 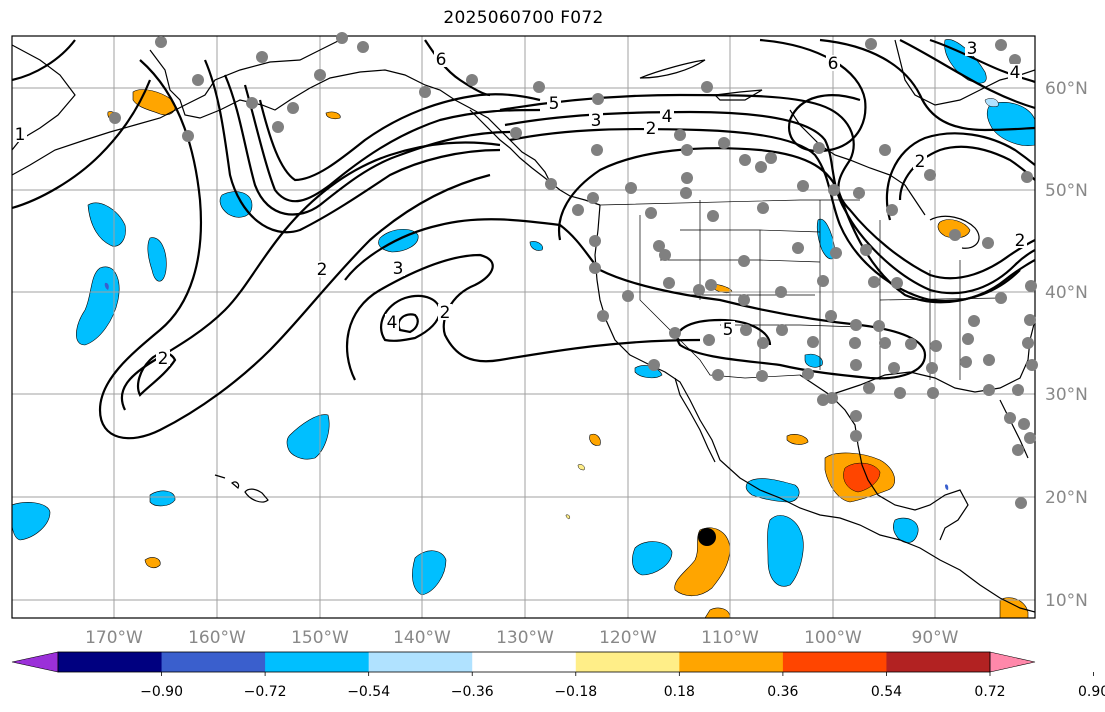 I want to click on contour-label: 6, so click(x=441, y=60).